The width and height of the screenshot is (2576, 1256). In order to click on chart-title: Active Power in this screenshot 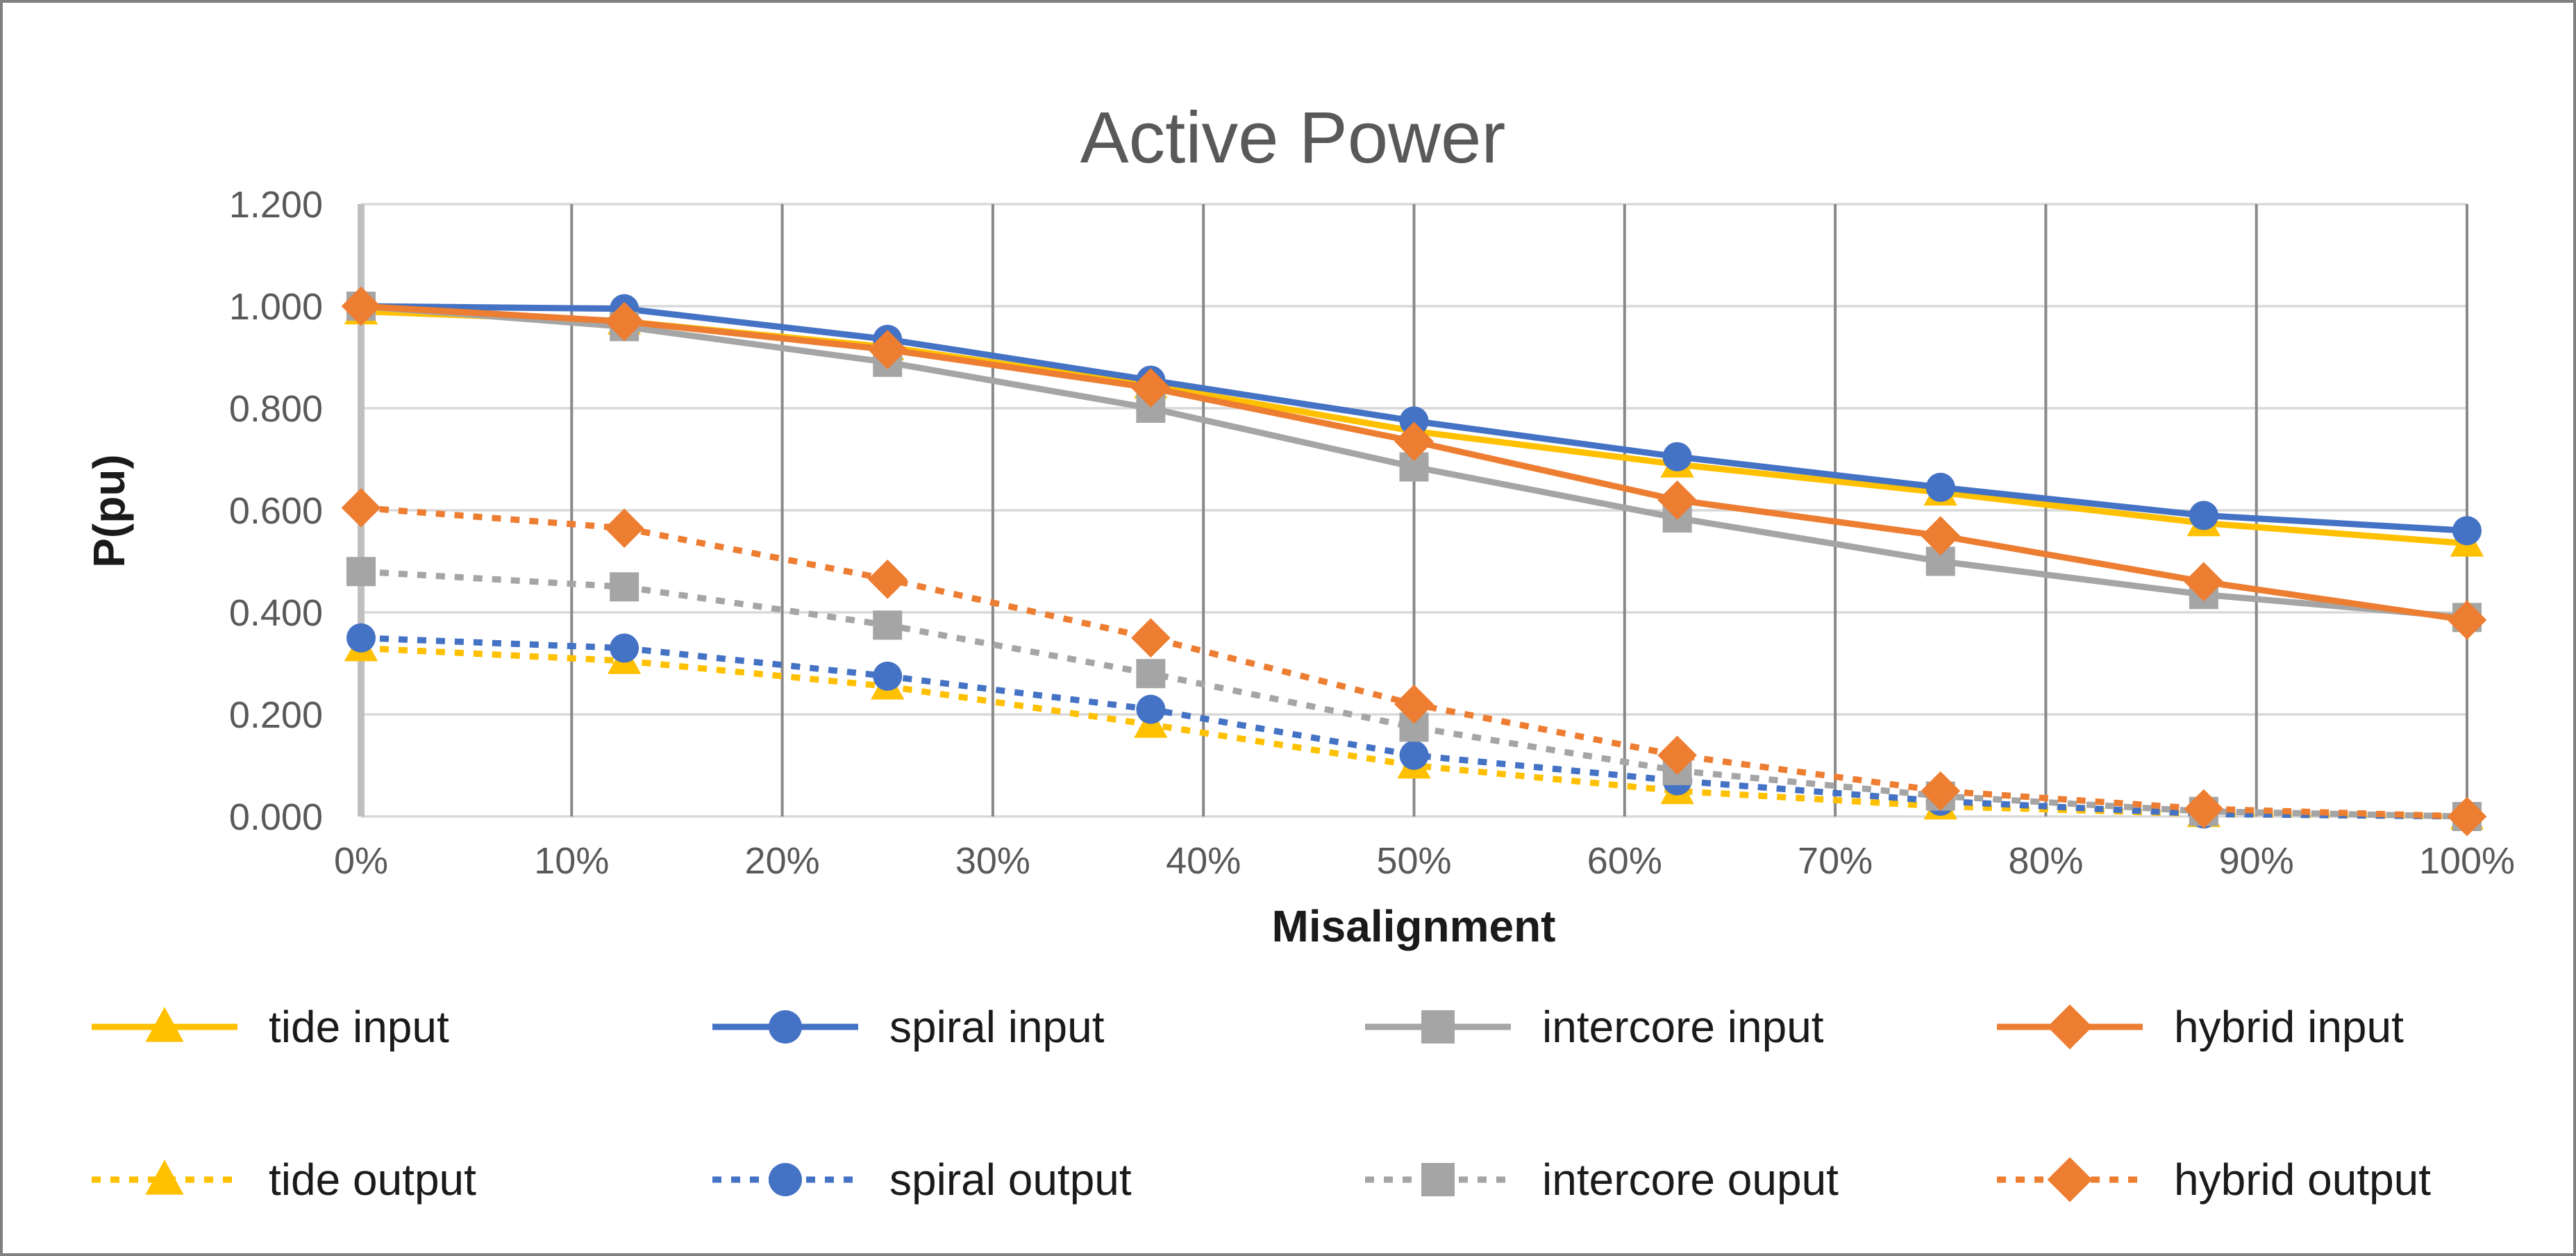, I will do `click(1293, 137)`.